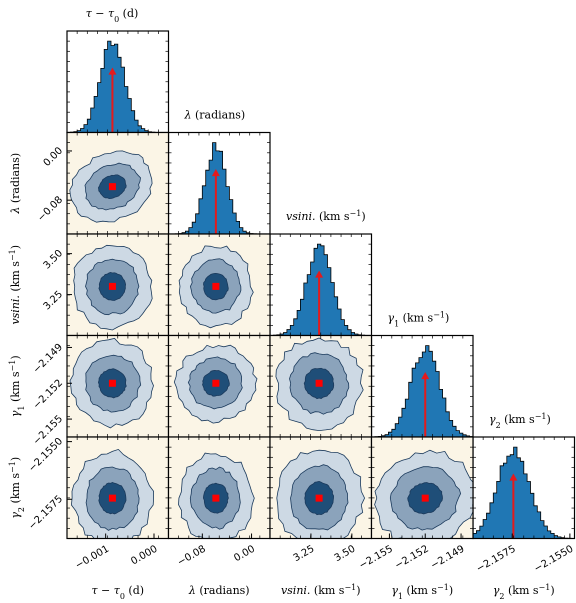 Image resolution: width=576 pixels, height=603 pixels. I want to click on x-tick-label: −2.1550, so click(553, 559).